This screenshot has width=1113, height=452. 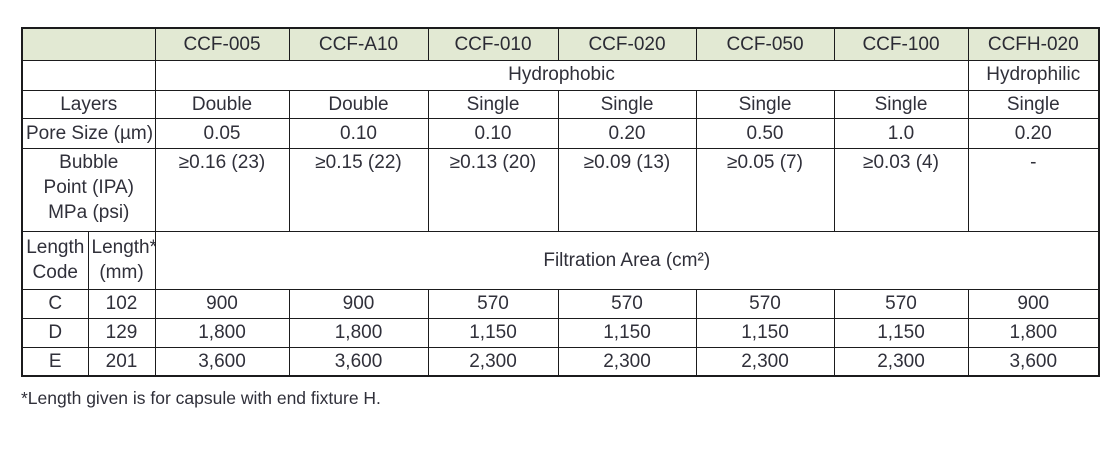 What do you see at coordinates (222, 44) in the screenshot?
I see `col-header-ccf-005: CCF-005` at bounding box center [222, 44].